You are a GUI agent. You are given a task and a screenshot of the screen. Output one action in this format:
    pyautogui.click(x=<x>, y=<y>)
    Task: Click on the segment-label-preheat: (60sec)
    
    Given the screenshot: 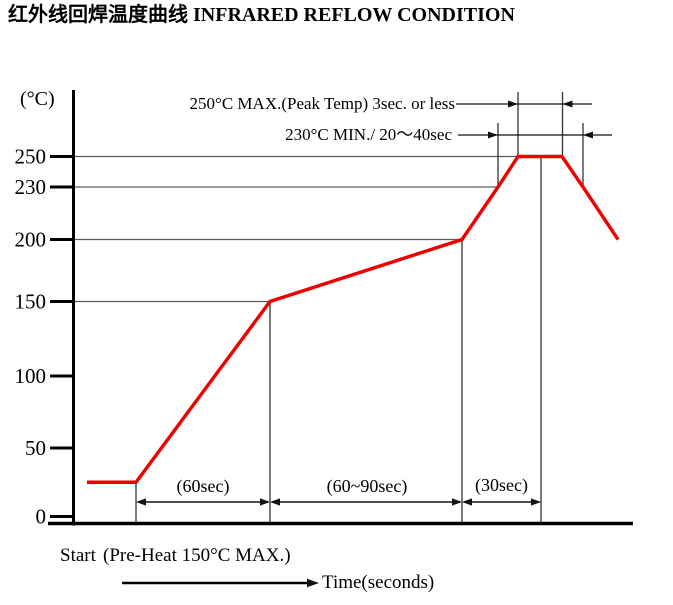 What is the action you would take?
    pyautogui.click(x=203, y=486)
    